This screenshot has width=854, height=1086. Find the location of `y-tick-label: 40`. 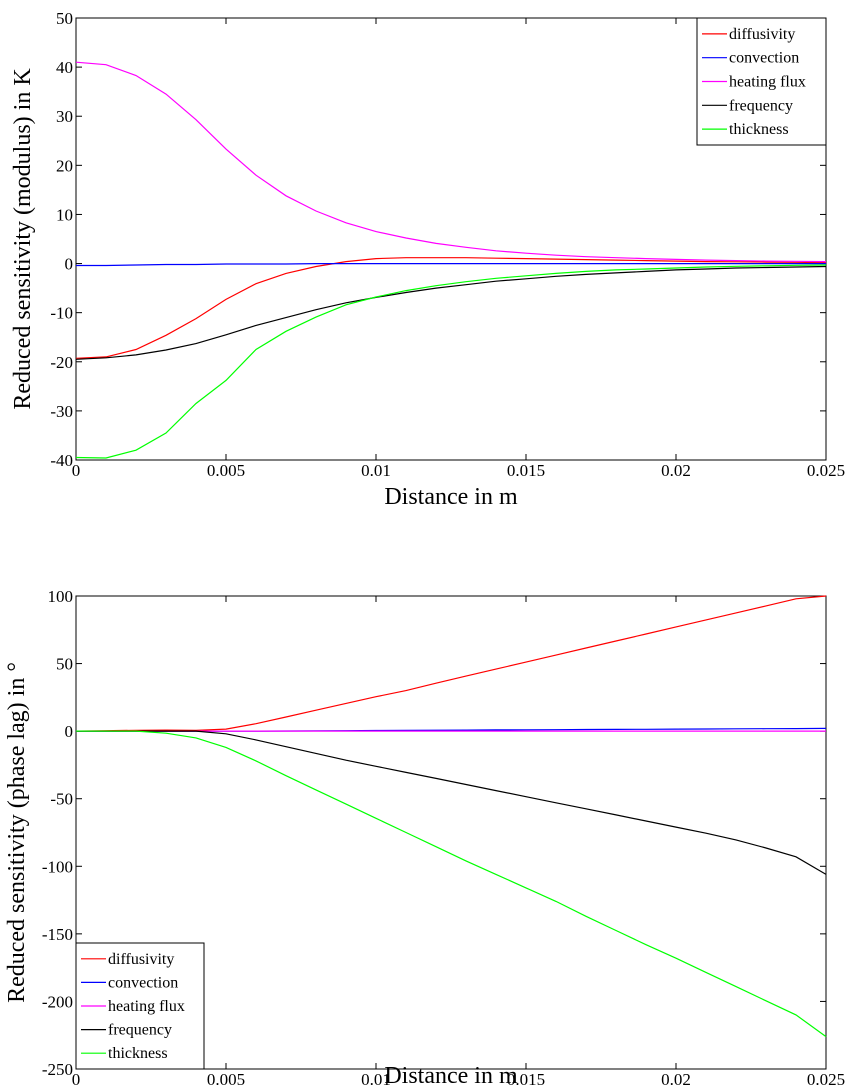

y-tick-label: 40 is located at coordinates (64, 67).